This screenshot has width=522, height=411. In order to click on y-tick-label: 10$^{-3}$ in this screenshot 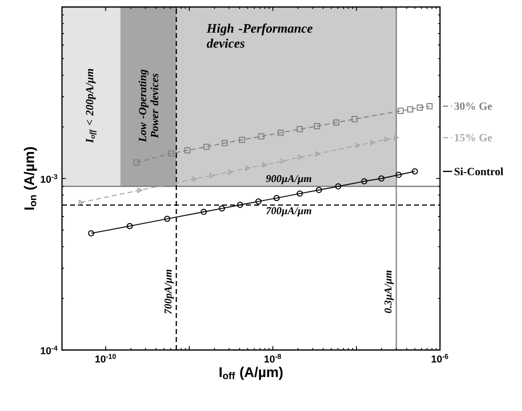, I will do `click(49, 178)`.